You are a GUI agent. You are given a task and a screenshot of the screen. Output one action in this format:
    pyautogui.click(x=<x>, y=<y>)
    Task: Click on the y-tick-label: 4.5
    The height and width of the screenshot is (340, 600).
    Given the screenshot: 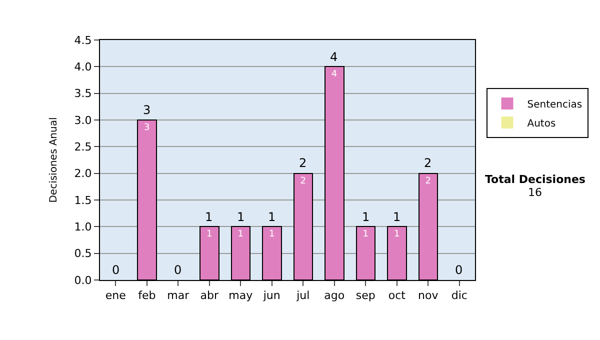 What is the action you would take?
    pyautogui.click(x=83, y=40)
    